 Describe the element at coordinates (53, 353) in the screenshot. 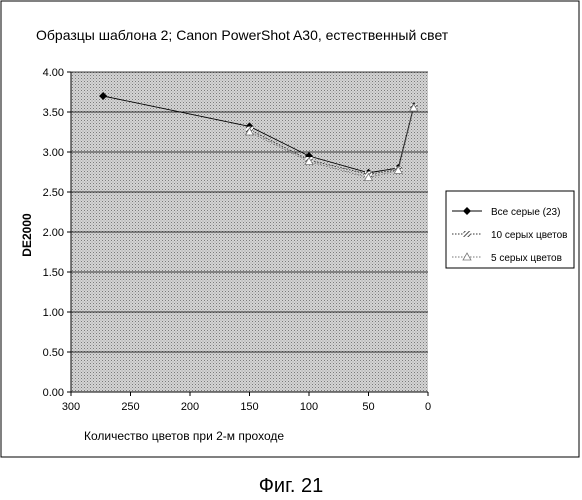

I see `y-tick-label: 0.50` at that location.